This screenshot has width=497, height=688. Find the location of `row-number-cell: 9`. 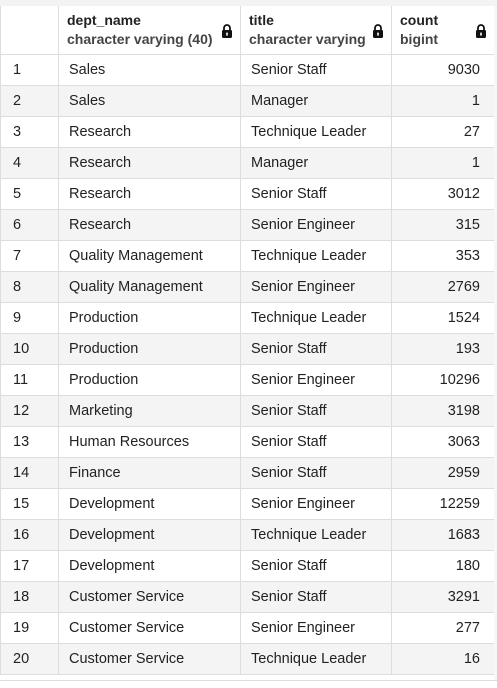

row-number-cell: 9 is located at coordinates (30, 318).